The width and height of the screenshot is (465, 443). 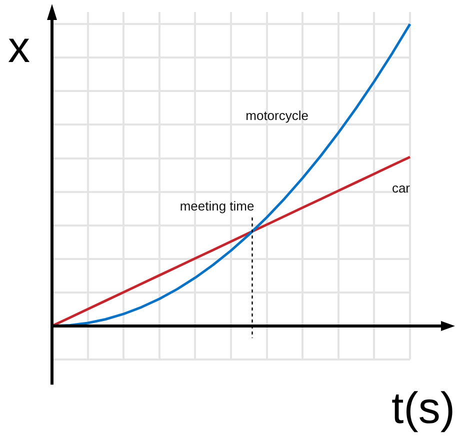 What do you see at coordinates (19, 47) in the screenshot?
I see `y-axis-title: x` at bounding box center [19, 47].